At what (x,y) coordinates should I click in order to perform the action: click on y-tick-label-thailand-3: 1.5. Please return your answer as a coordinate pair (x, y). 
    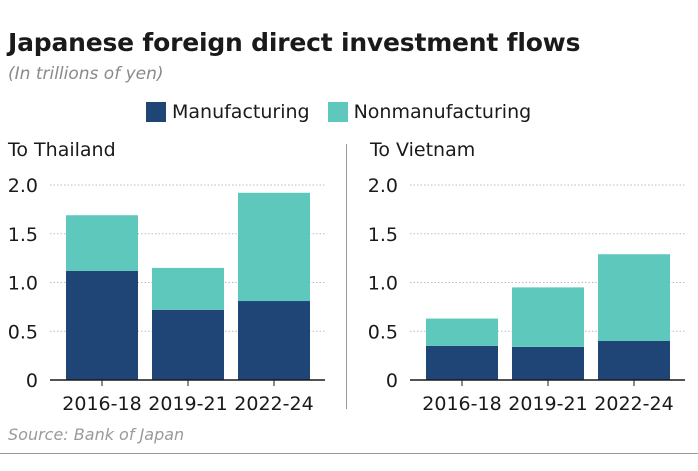
    Looking at the image, I should click on (23, 235).